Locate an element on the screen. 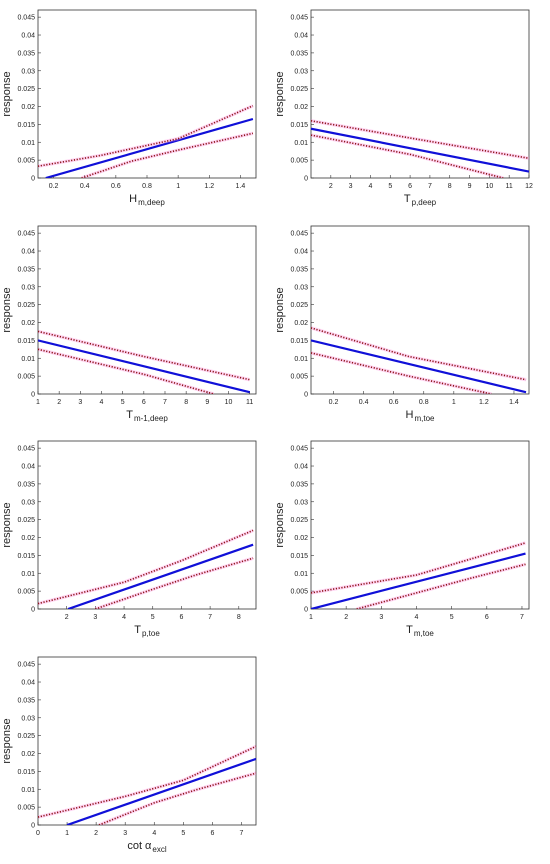  x-tick-label: 8 is located at coordinates (450, 186).